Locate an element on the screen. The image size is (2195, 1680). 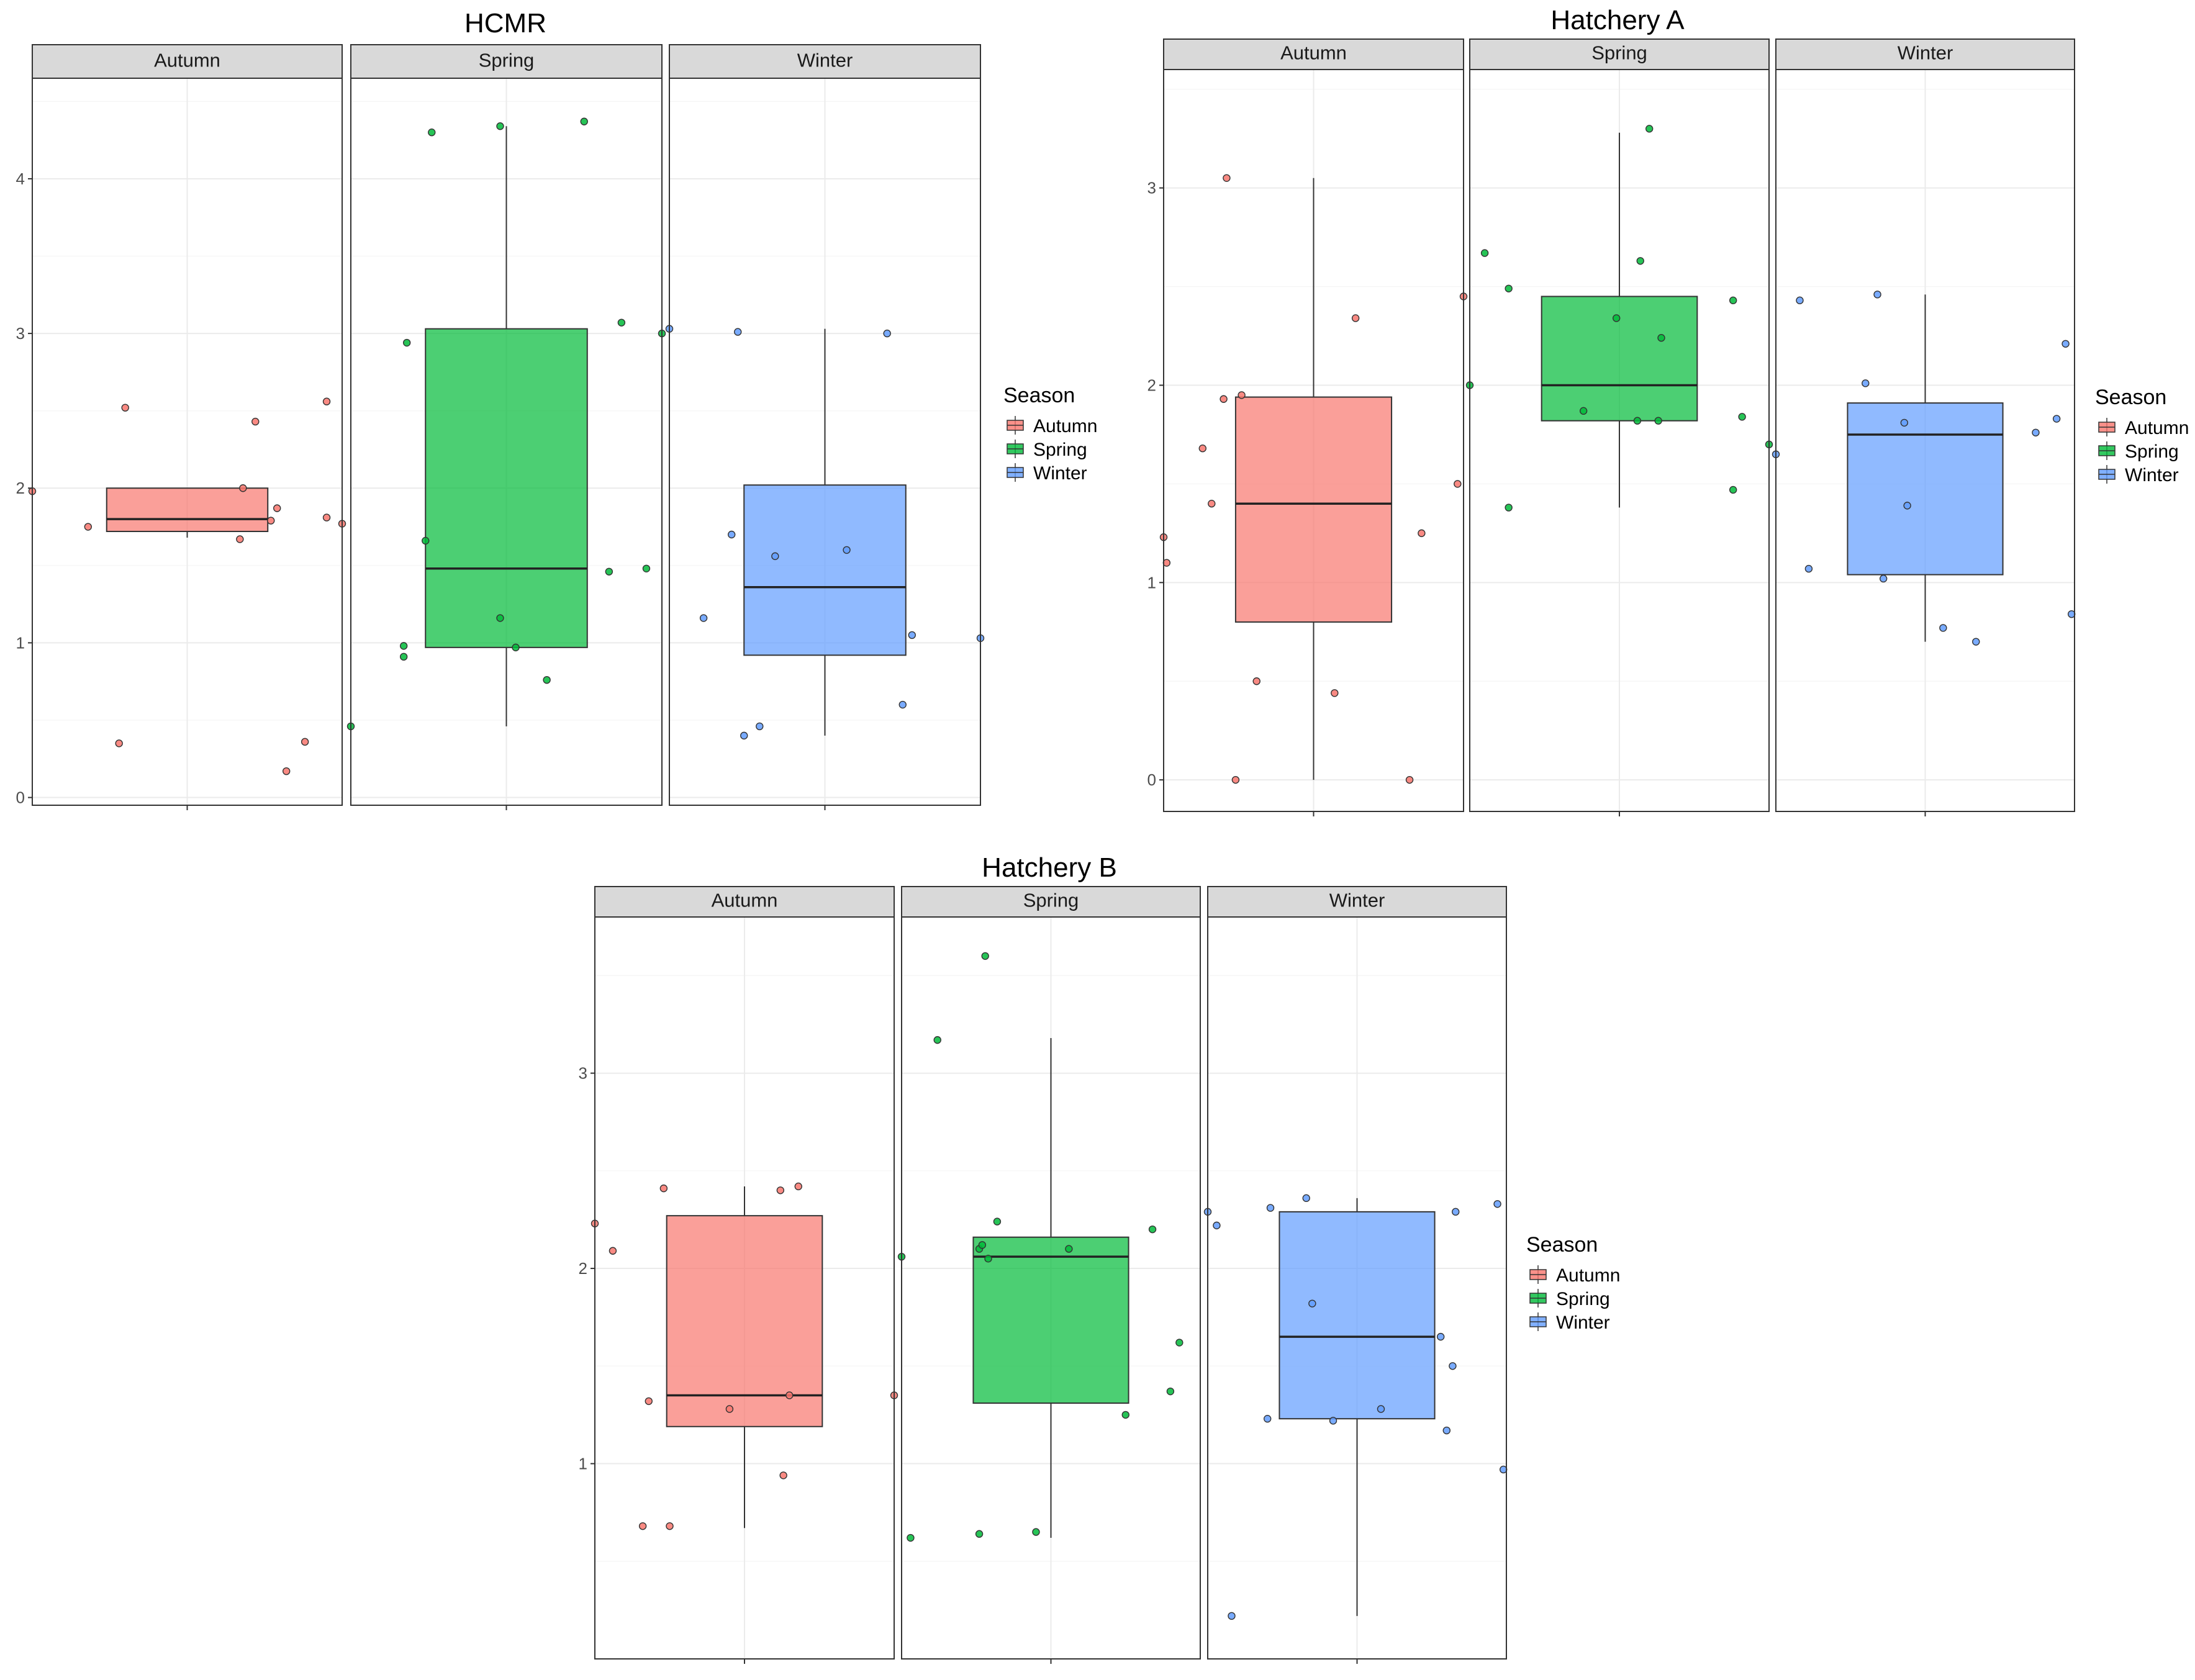
legend-title: Season is located at coordinates (1039, 395).